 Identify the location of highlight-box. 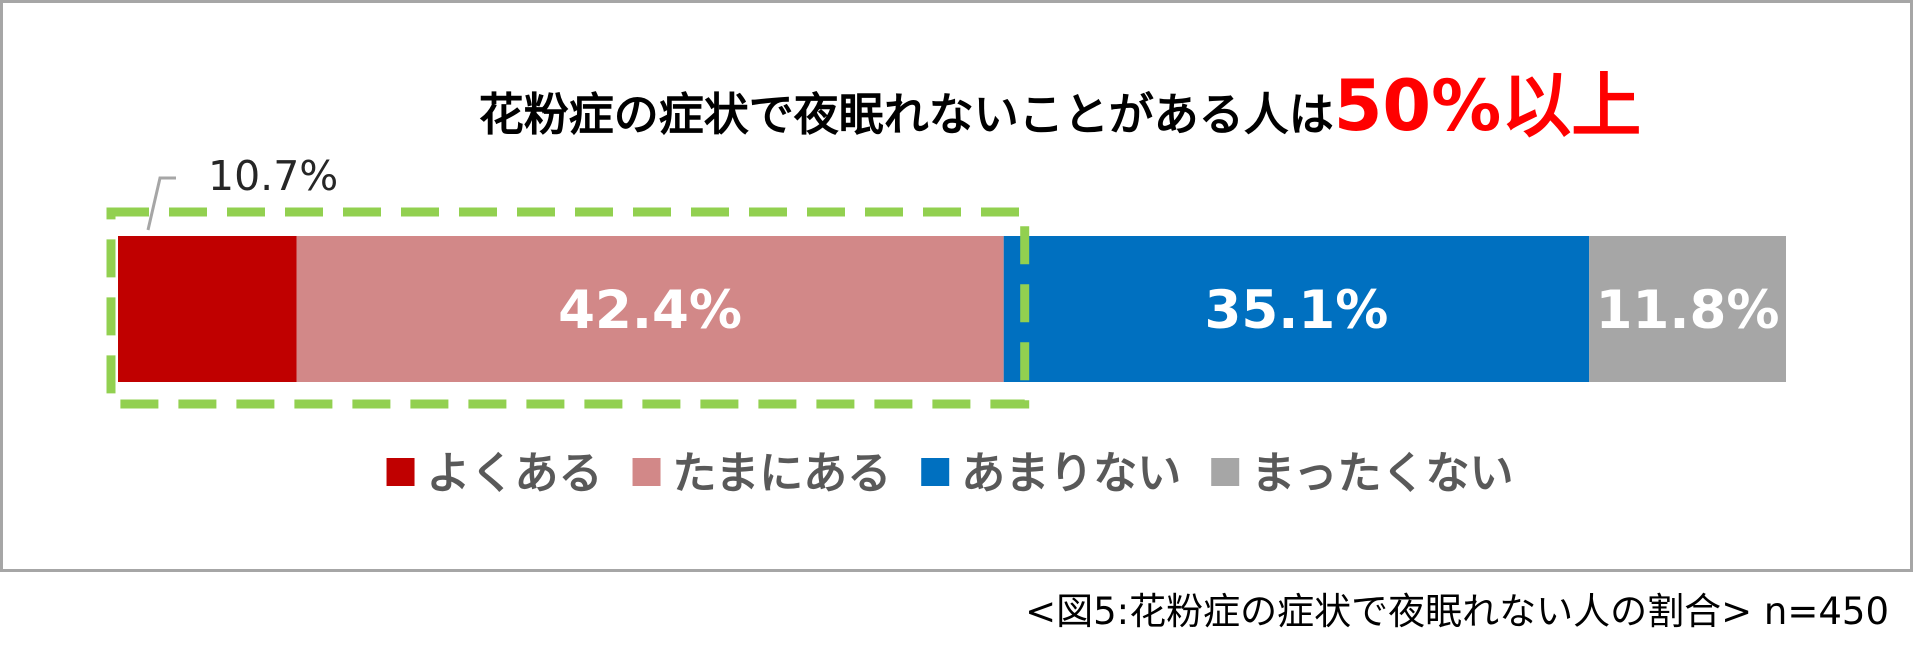
(568, 308).